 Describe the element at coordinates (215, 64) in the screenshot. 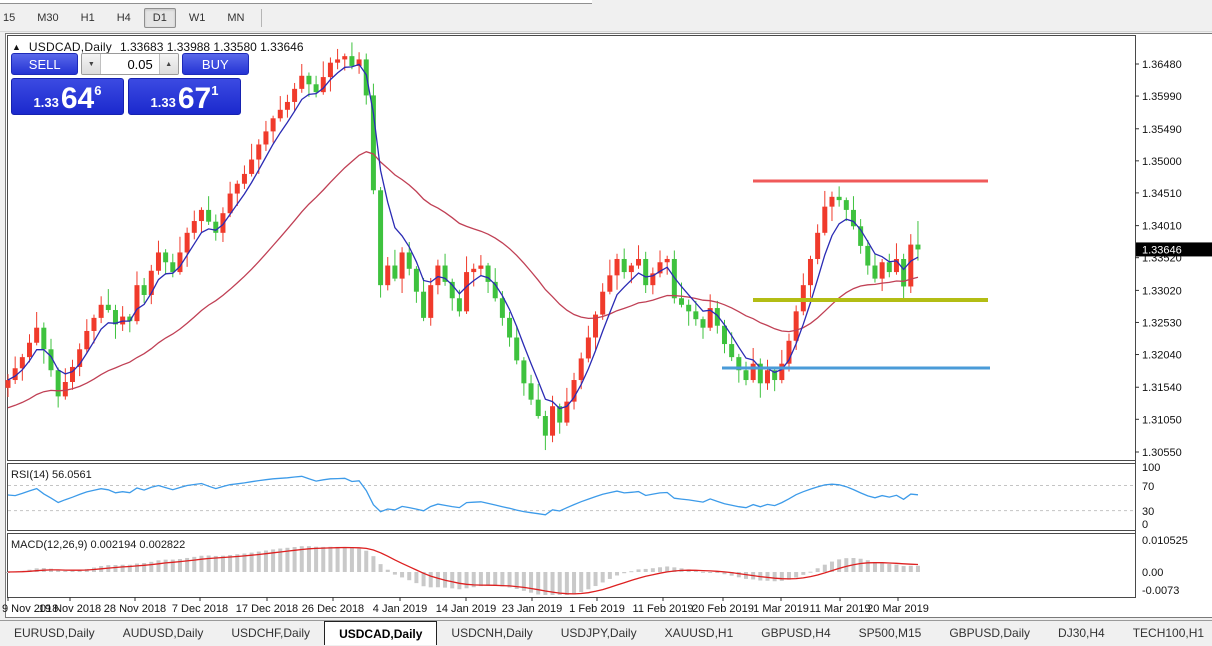

I see `buy-button: BUY` at that location.